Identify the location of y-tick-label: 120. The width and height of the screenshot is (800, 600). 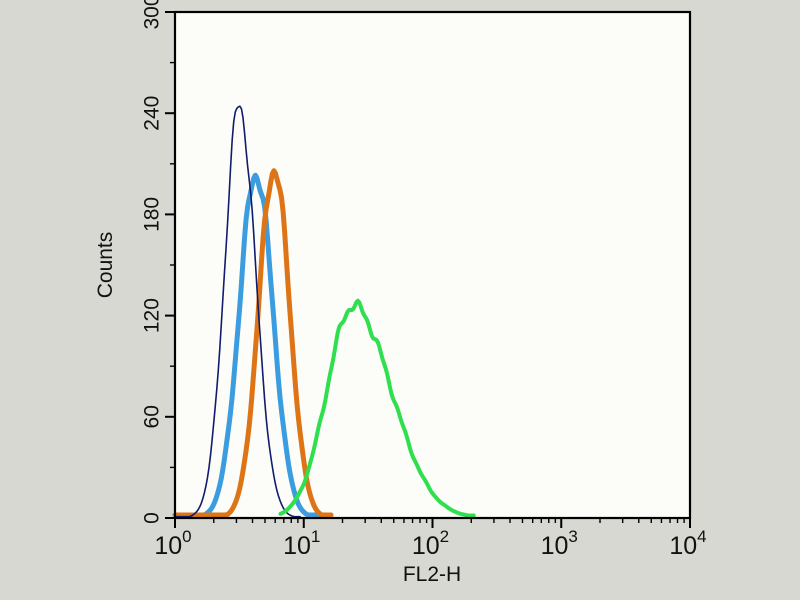
(152, 315).